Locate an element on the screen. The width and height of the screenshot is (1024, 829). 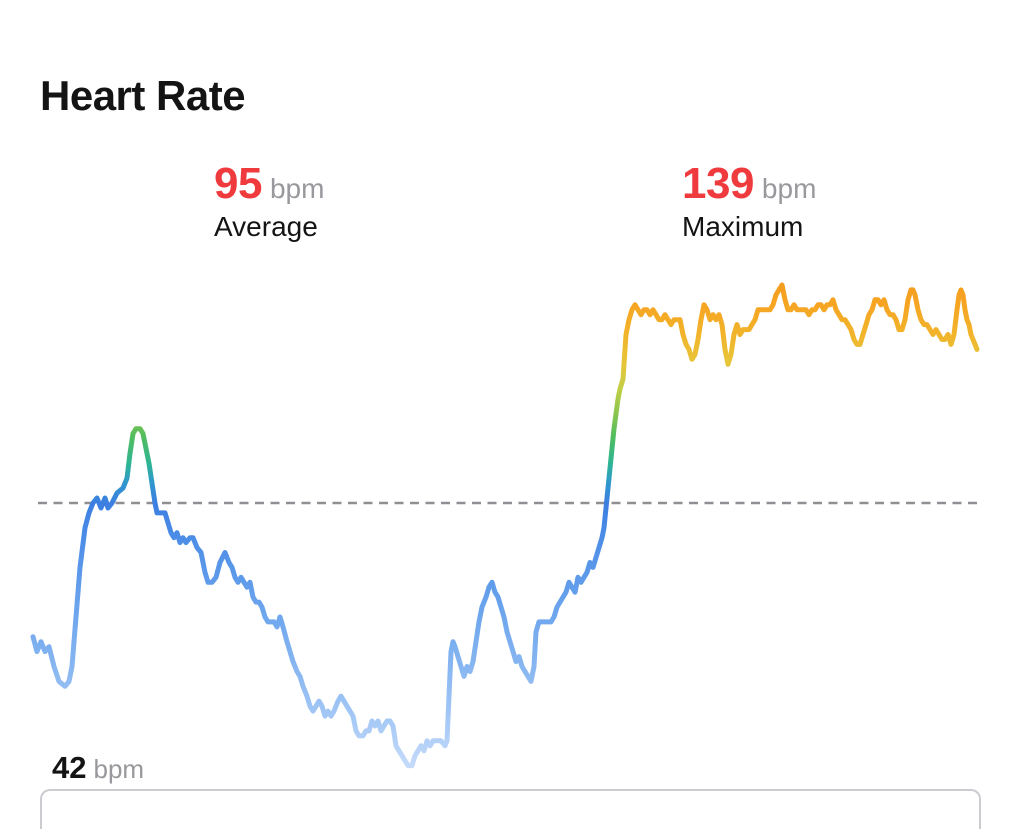
min-value: 42 is located at coordinates (69, 767).